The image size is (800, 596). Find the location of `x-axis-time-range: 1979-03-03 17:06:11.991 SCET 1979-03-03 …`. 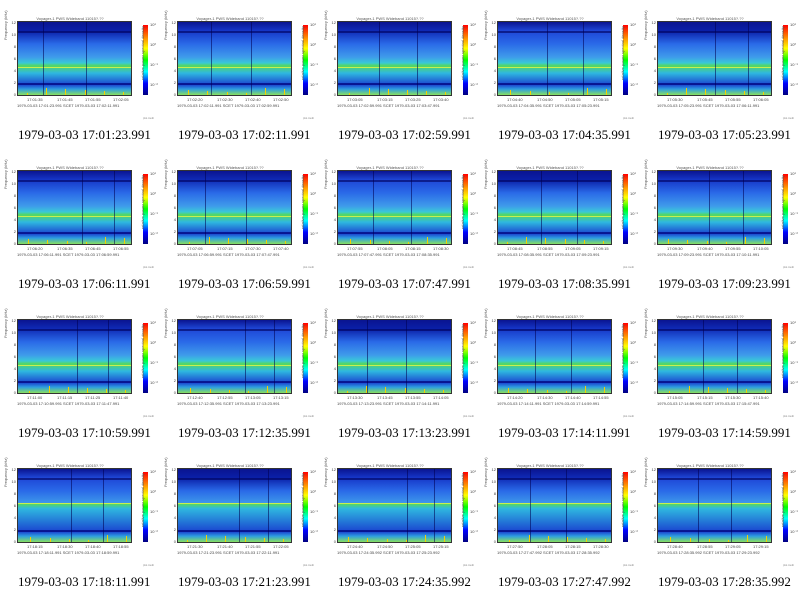

x-axis-time-range: 1979-03-03 17:06:11.991 SCET 1979-03-03 … is located at coordinates (68, 254).